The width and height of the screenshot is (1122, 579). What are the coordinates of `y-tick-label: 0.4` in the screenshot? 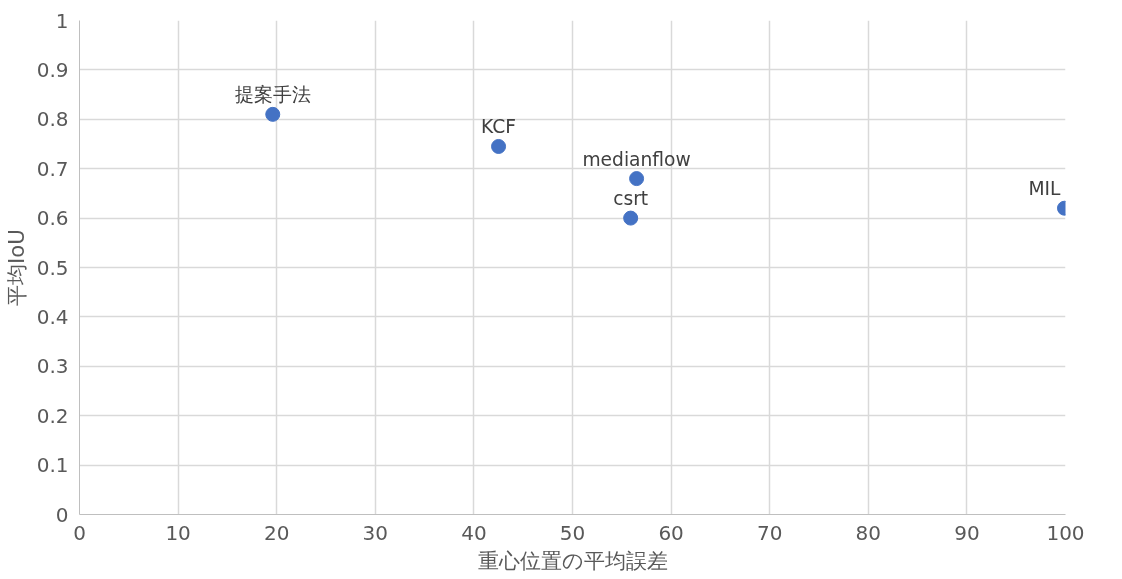 It's located at (52, 316).